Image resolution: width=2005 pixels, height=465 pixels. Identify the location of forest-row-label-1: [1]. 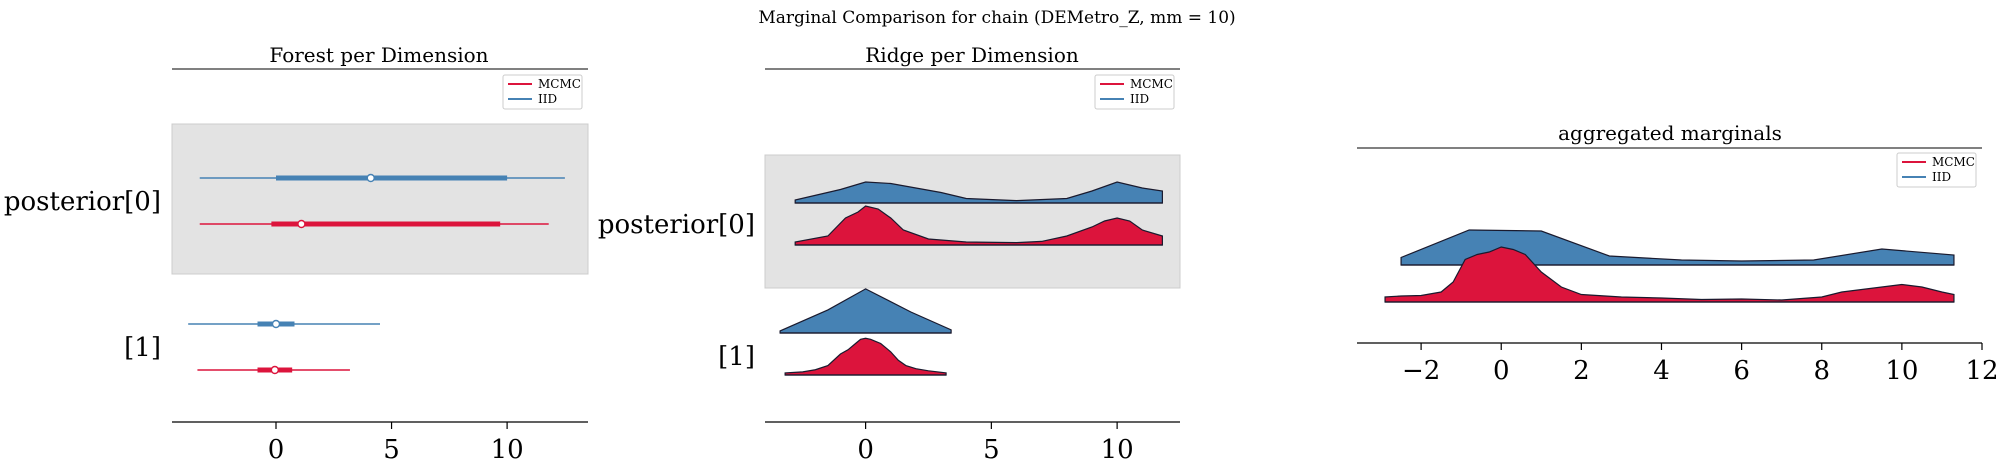
(142, 348).